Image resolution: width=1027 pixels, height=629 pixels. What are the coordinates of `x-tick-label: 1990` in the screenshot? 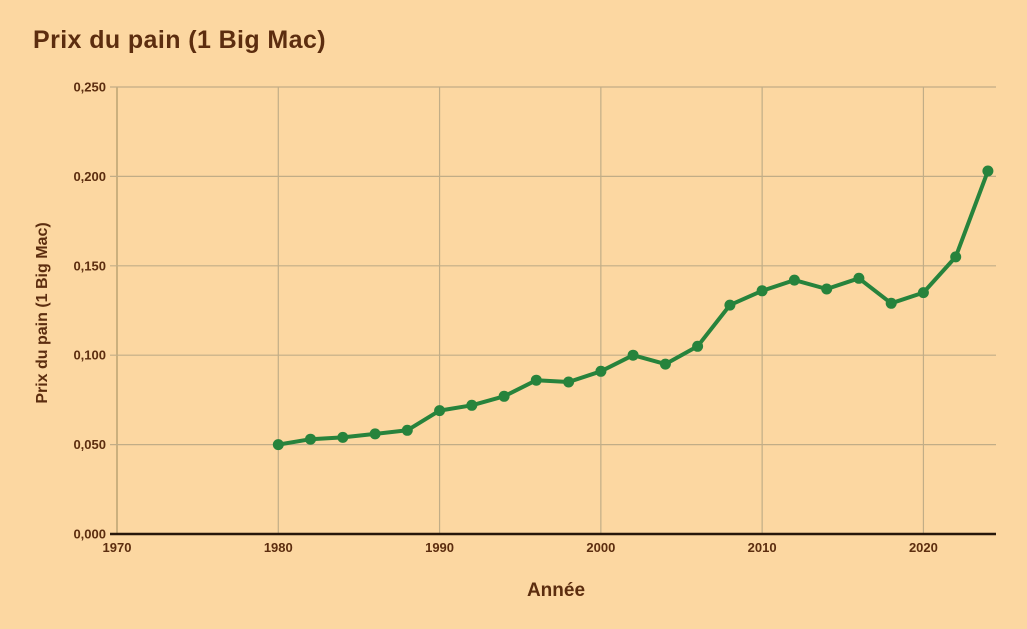 It's located at (439, 547).